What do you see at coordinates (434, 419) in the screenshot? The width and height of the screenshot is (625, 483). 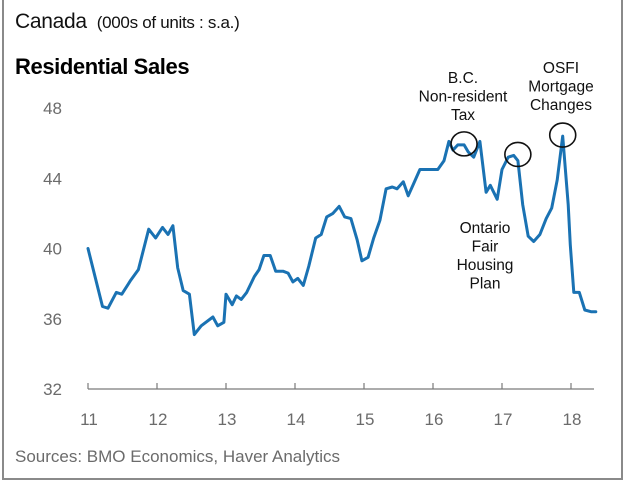 I see `x-tick-label: 16` at bounding box center [434, 419].